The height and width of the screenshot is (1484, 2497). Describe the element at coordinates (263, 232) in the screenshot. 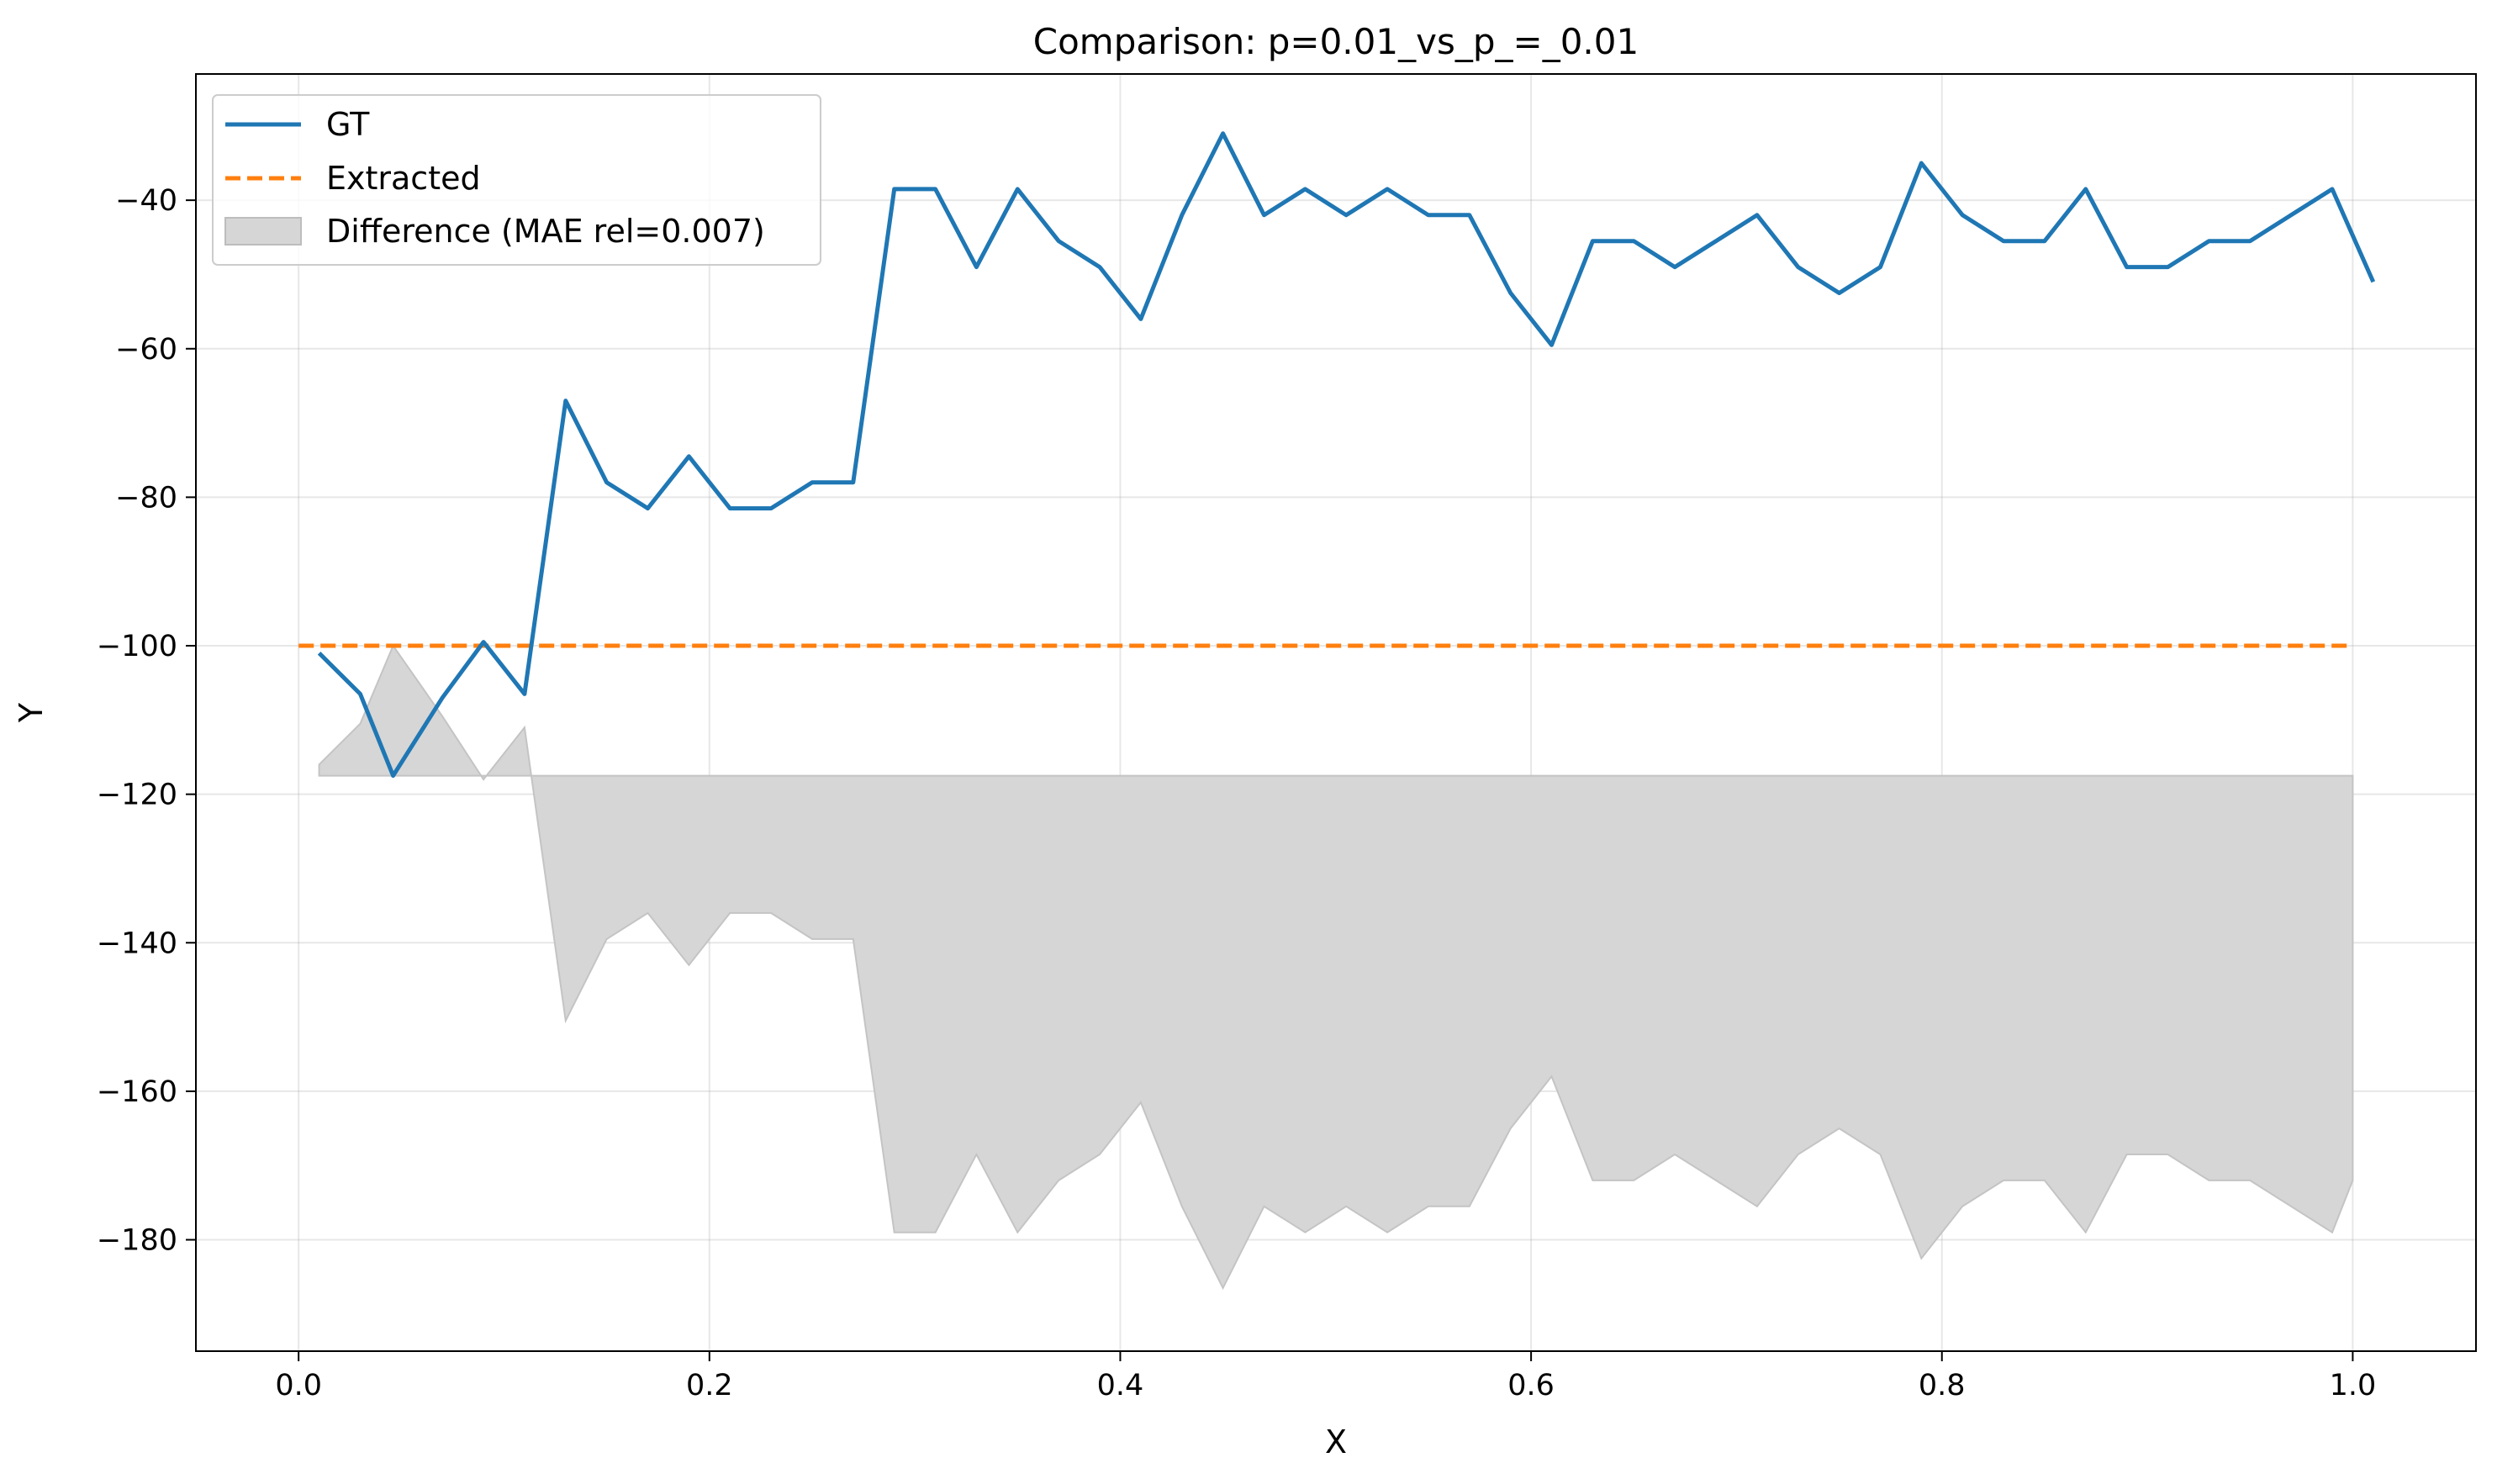

I see `legend-difference-swatch` at that location.